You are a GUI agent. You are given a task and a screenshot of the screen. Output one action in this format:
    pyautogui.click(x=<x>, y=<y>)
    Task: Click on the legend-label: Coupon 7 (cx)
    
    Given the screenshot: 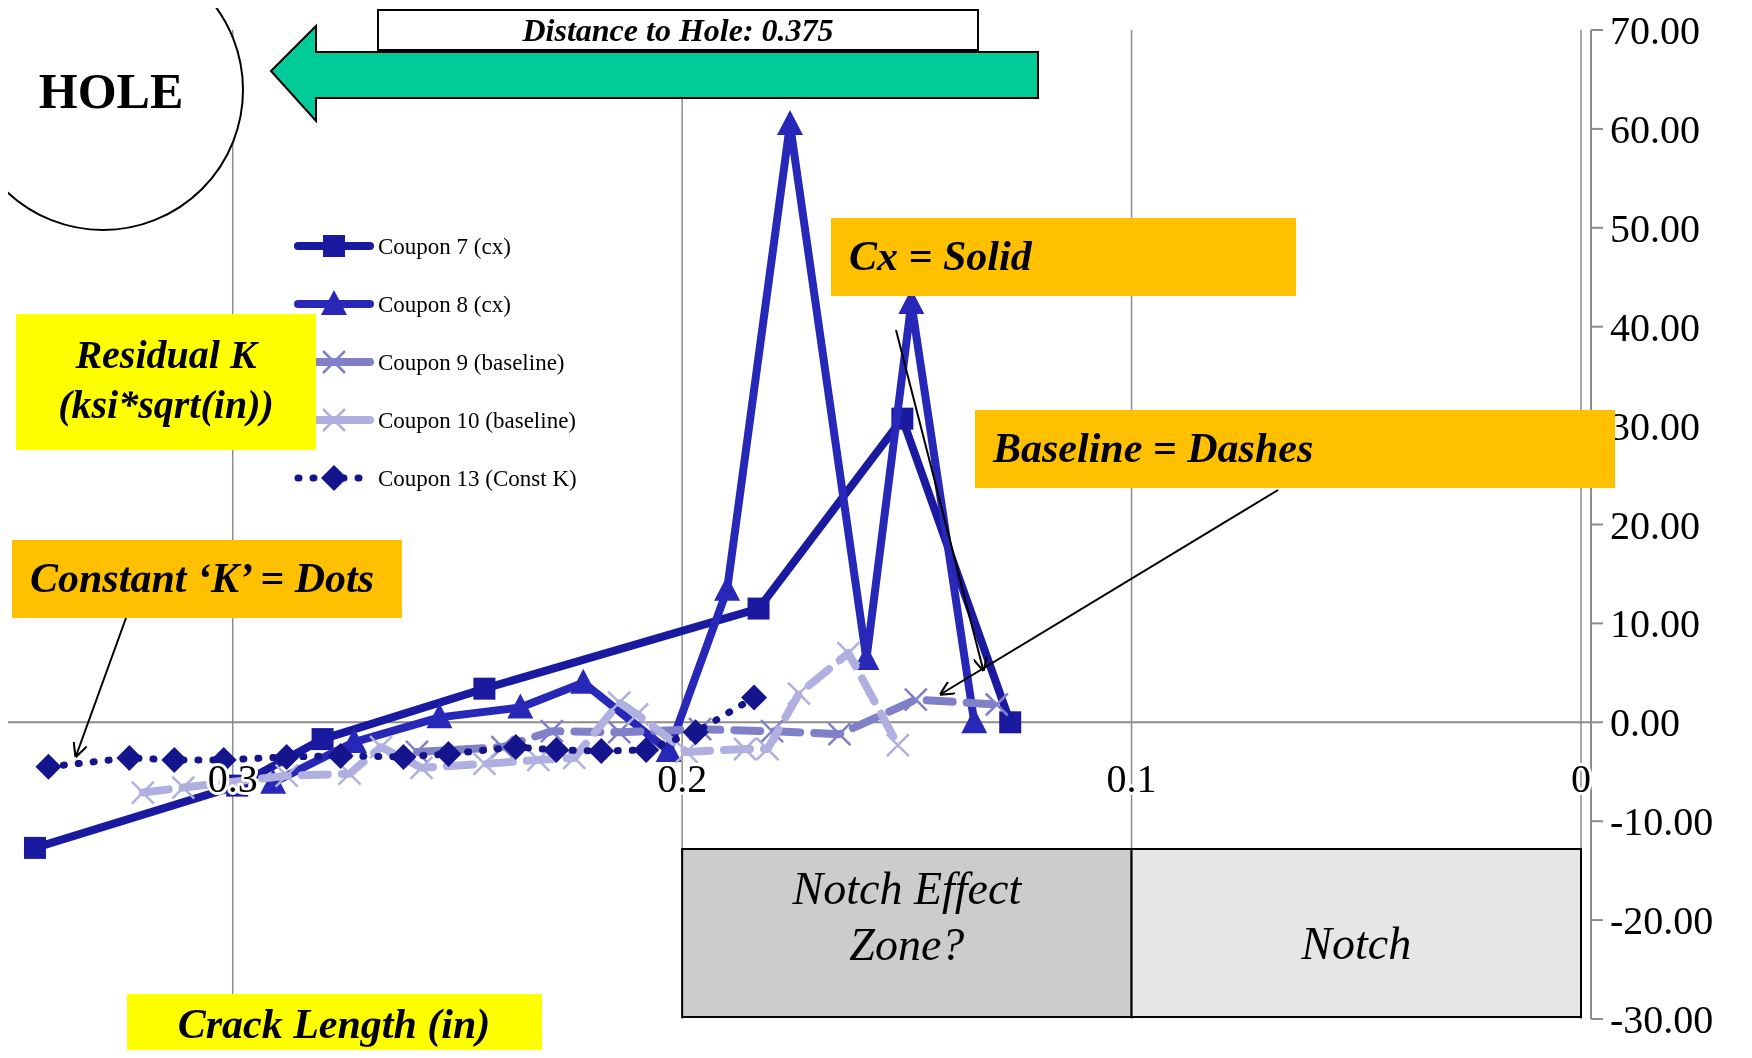 What is the action you would take?
    pyautogui.click(x=444, y=246)
    